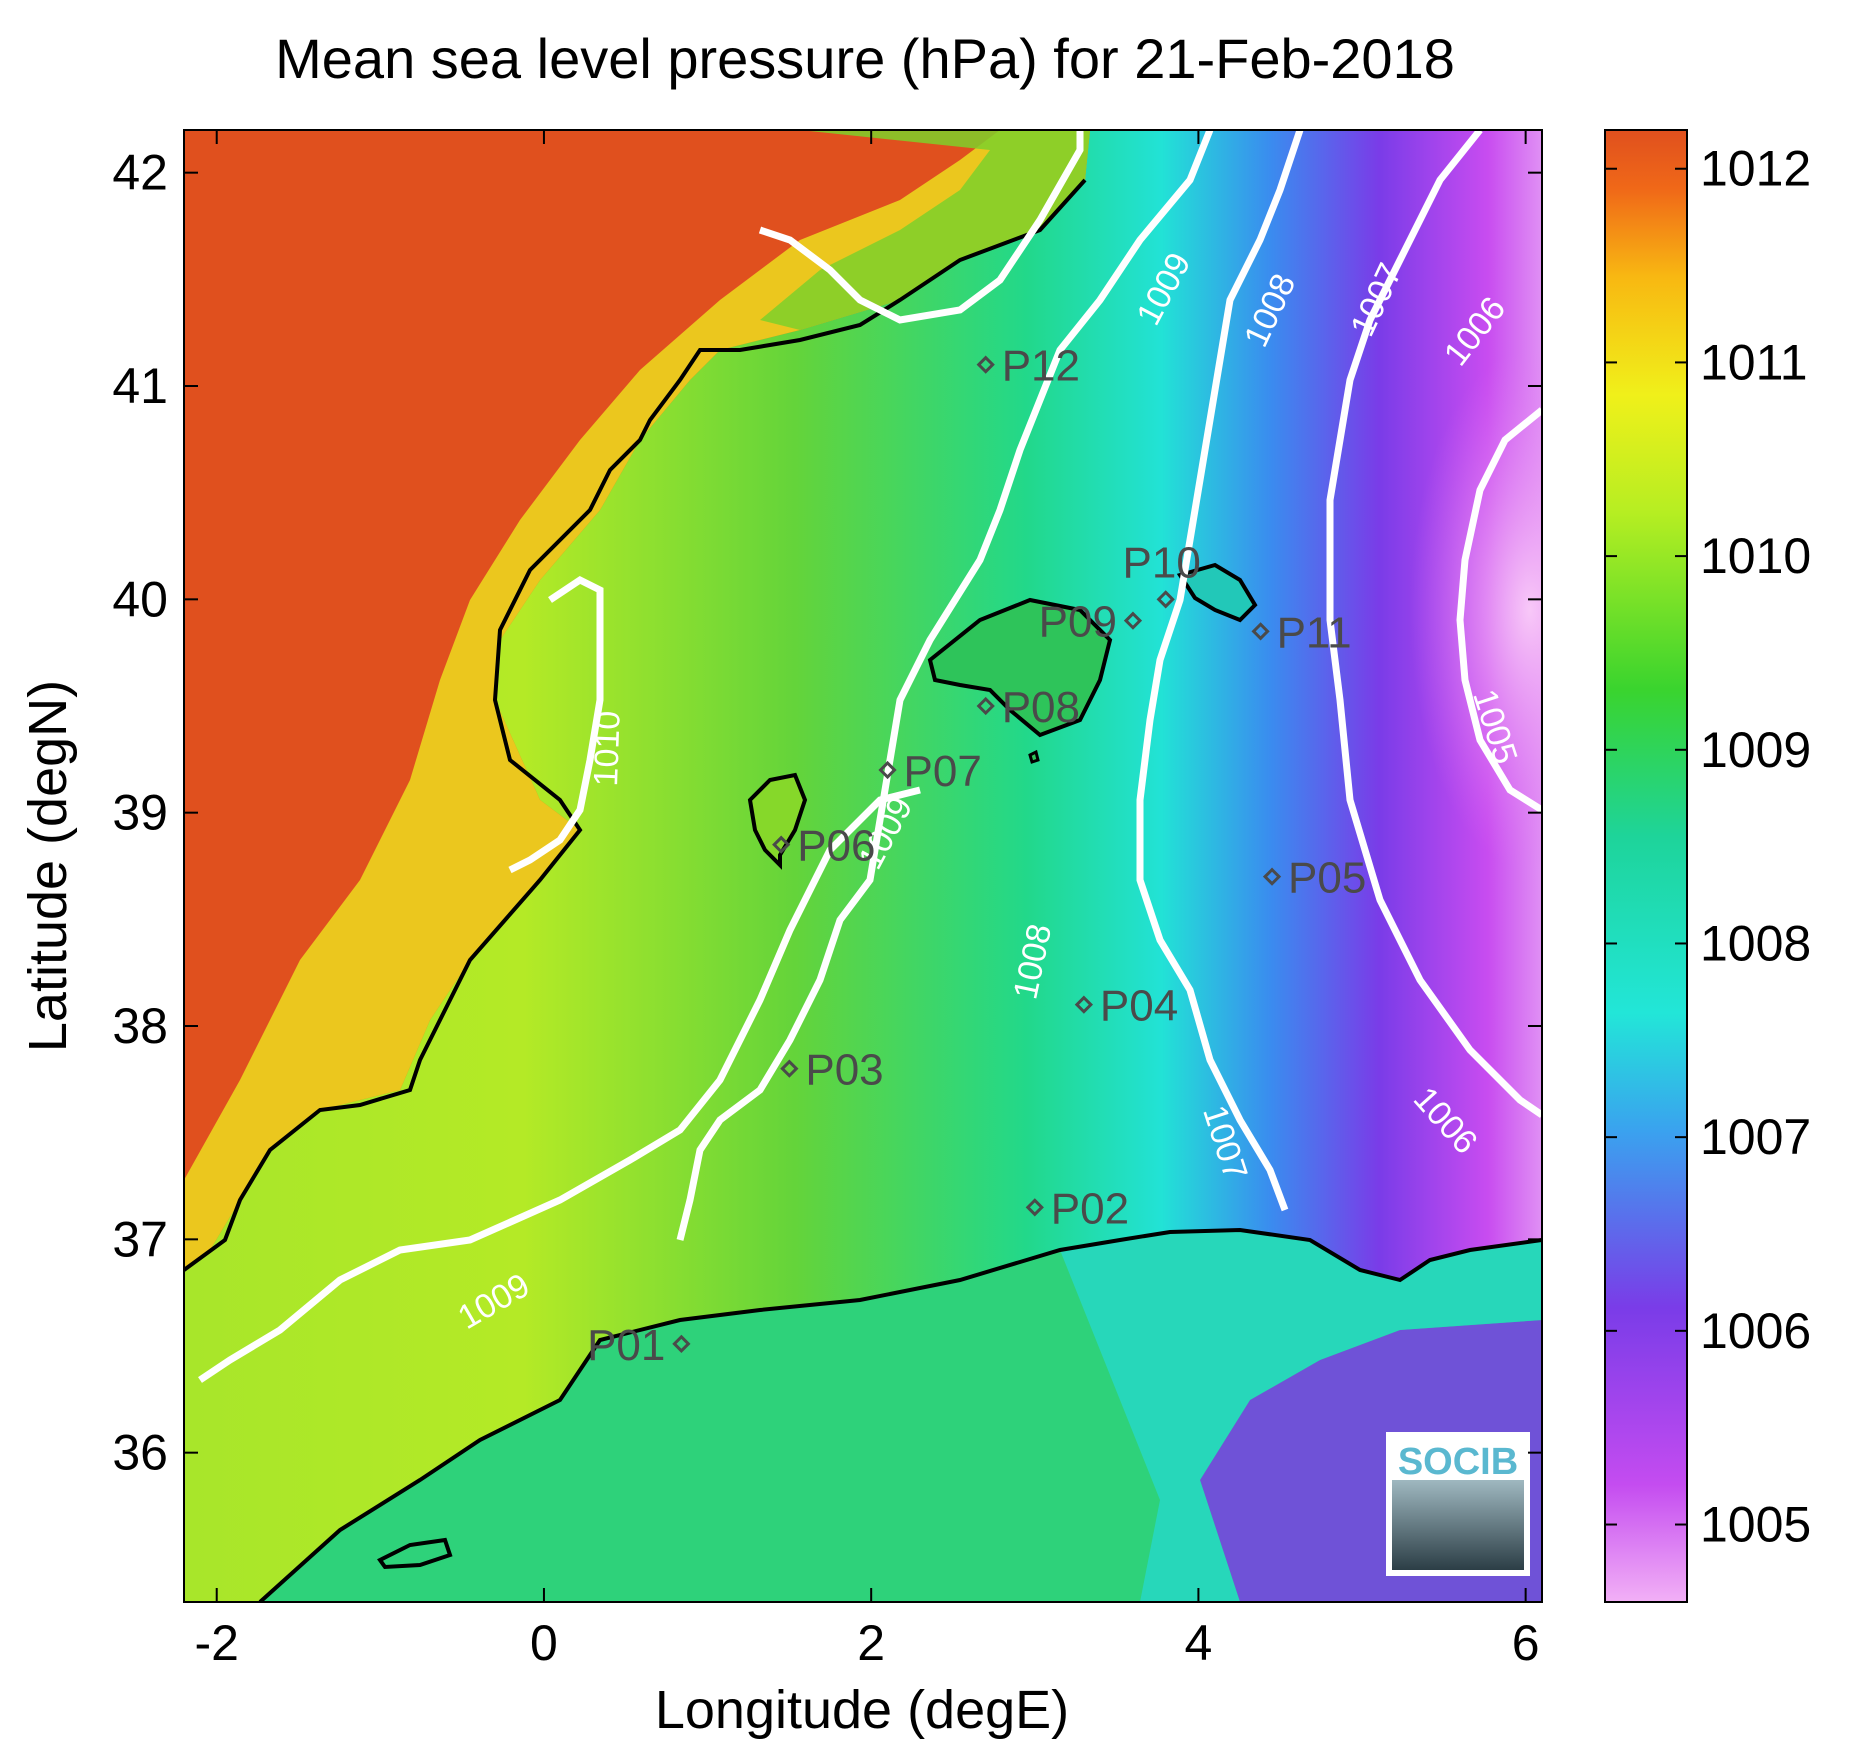  What do you see at coordinates (1755, 1137) in the screenshot?
I see `colorbar-tick-label: 1007` at bounding box center [1755, 1137].